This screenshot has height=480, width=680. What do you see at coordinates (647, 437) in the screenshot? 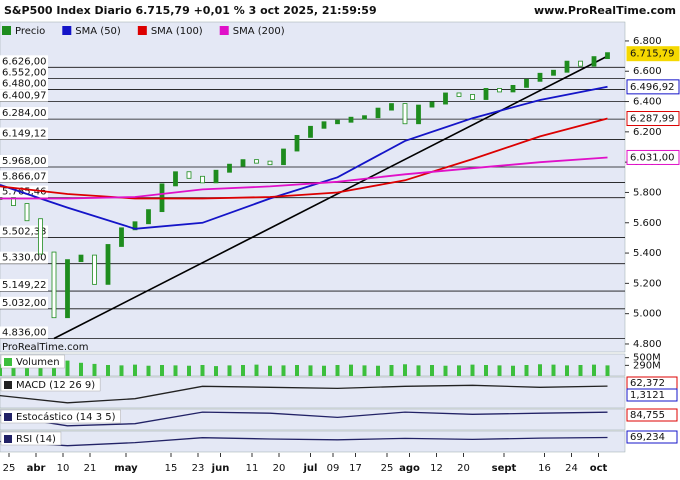
I see `value-badge-label: 69,234` at bounding box center [647, 437].